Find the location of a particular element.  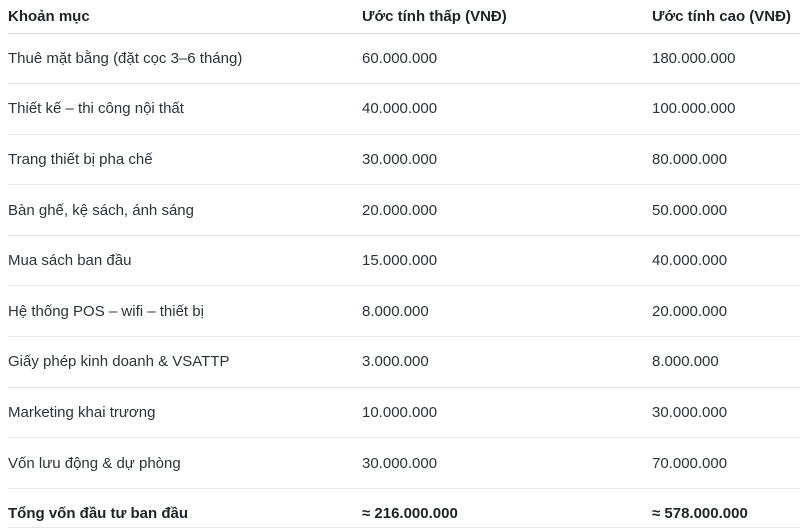

high-estimate-cell: 40.000.000 is located at coordinates (726, 261).